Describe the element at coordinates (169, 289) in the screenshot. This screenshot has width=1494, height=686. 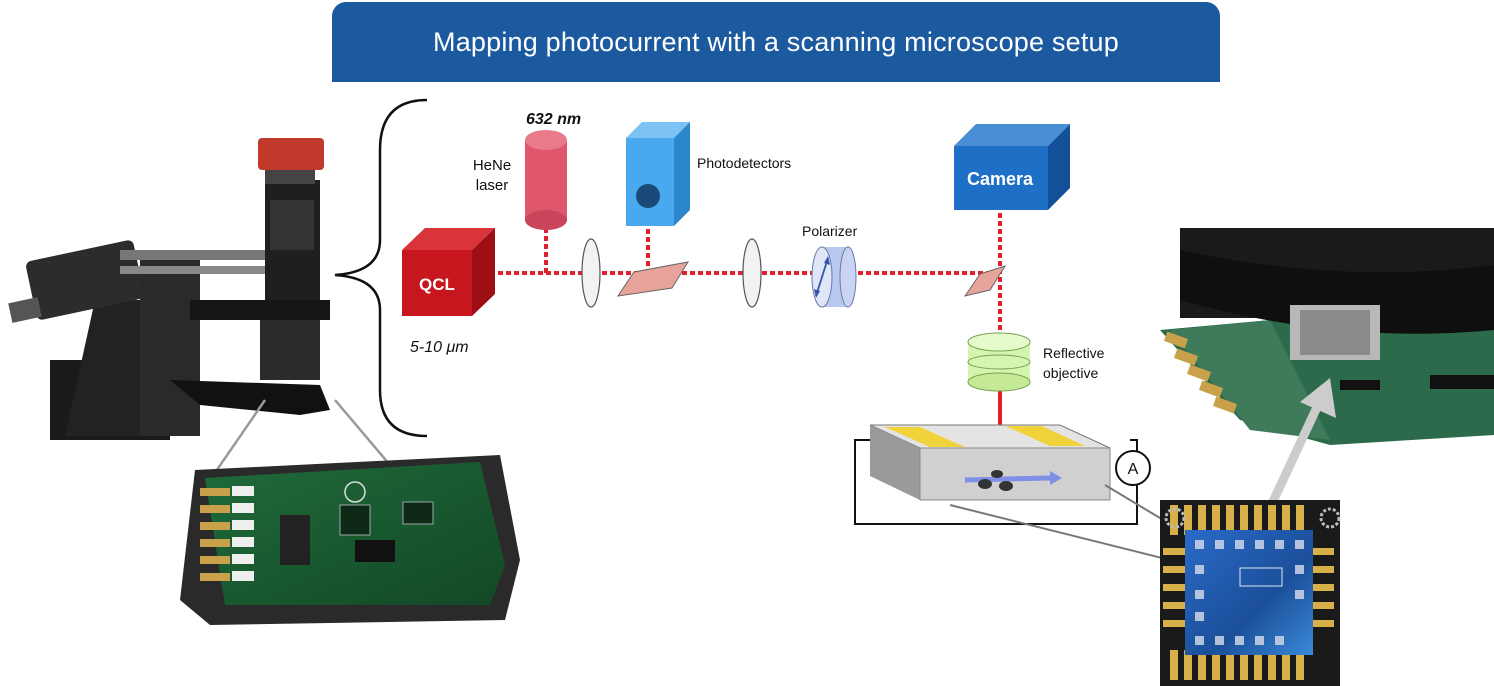
I see `microscope-photo` at that location.